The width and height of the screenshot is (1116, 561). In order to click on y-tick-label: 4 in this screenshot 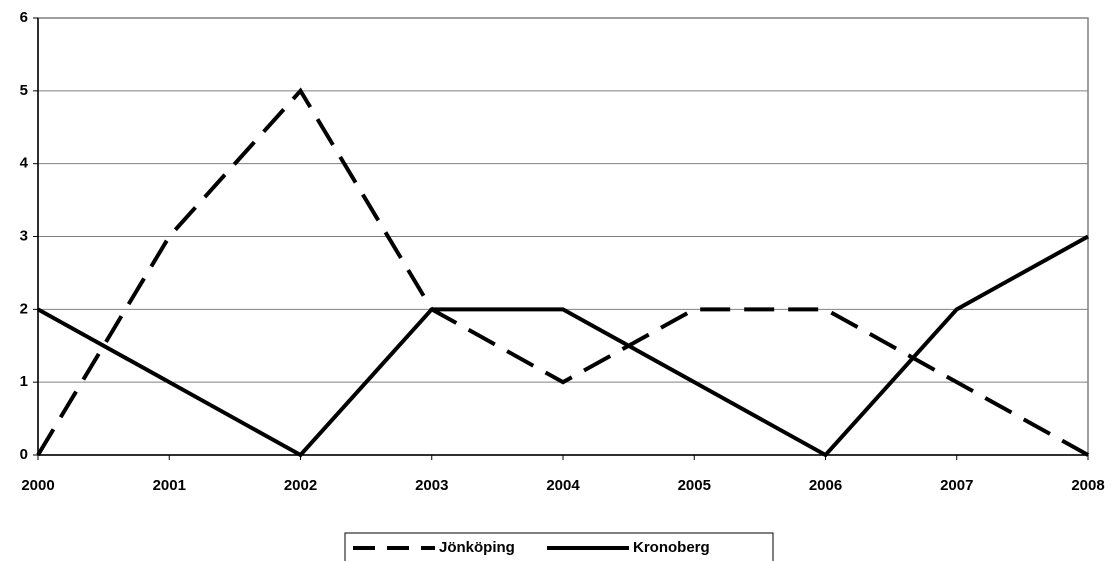, I will do `click(24, 163)`.